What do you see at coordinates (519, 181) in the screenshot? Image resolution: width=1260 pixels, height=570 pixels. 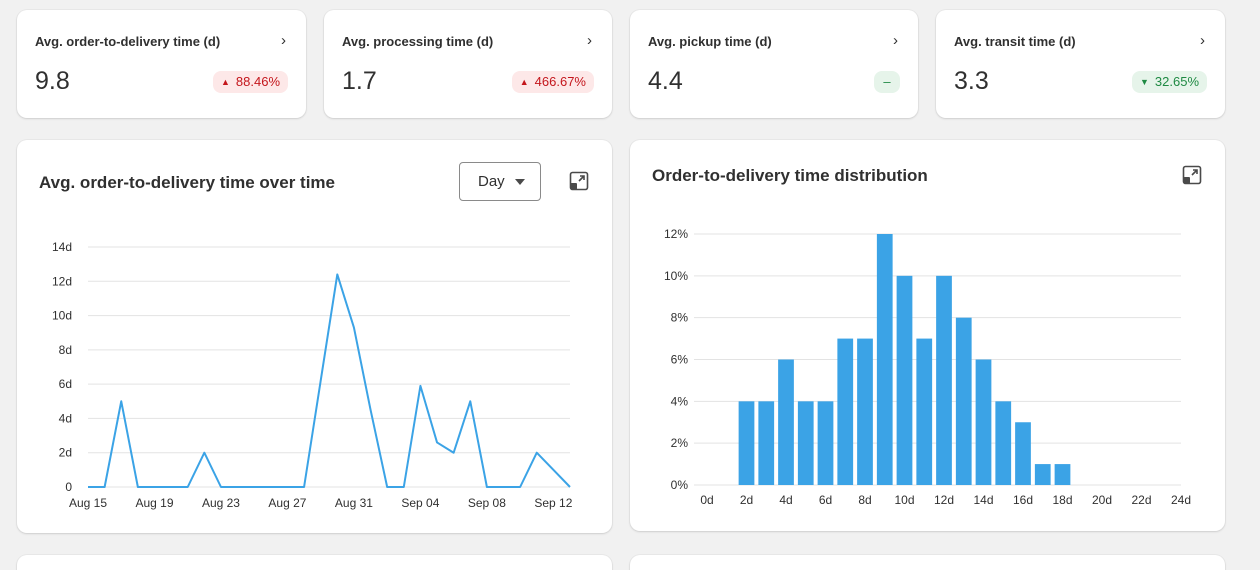 I see `caret-down-icon` at bounding box center [519, 181].